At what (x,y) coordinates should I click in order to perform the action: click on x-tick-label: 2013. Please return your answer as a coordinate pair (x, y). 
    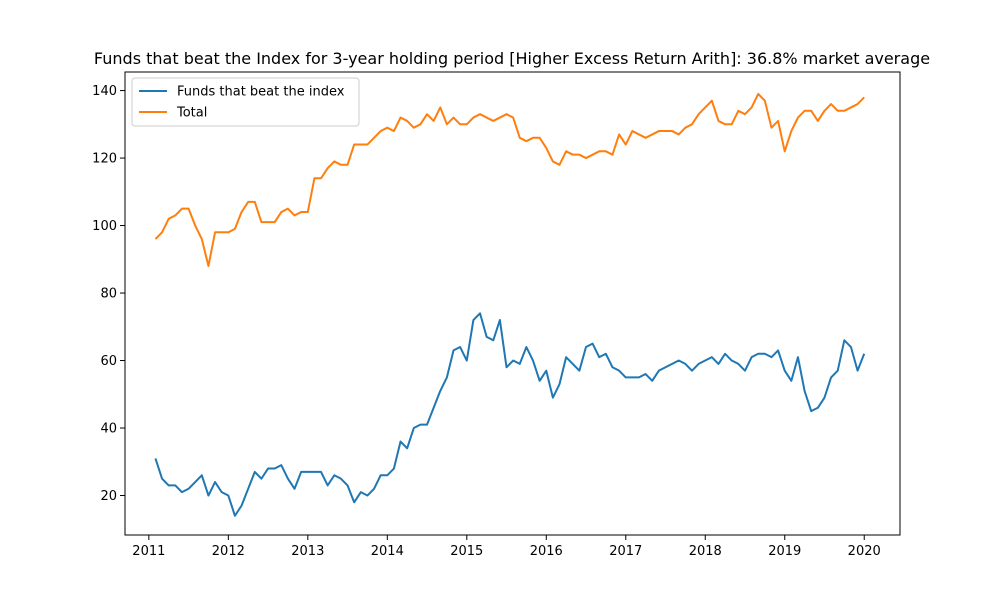
    Looking at the image, I should click on (307, 551).